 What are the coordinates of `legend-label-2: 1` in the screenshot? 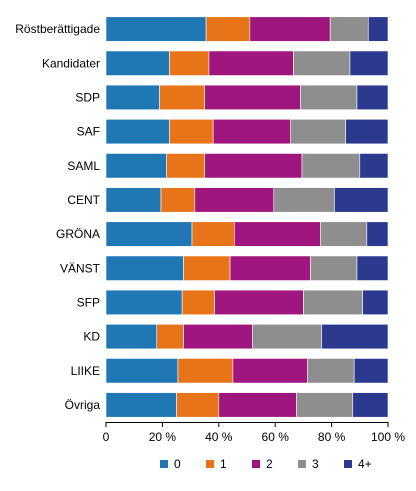 It's located at (223, 464).